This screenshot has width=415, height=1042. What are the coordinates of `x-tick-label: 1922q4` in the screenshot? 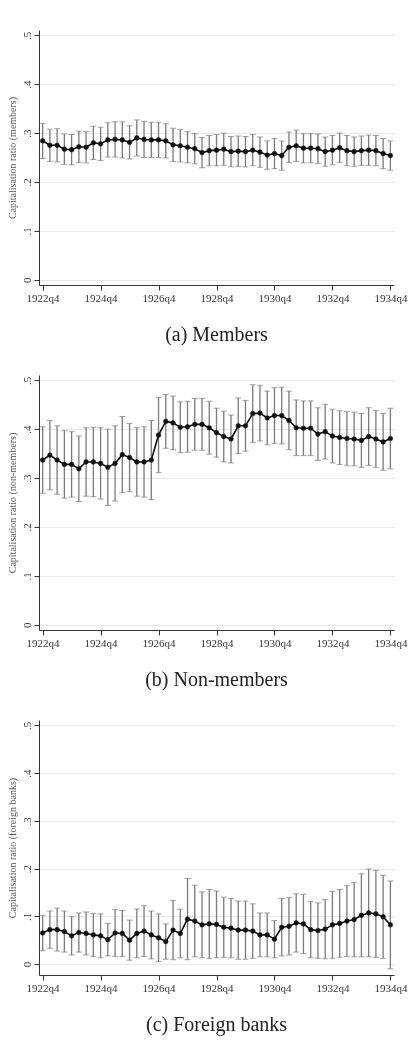 It's located at (43, 987).